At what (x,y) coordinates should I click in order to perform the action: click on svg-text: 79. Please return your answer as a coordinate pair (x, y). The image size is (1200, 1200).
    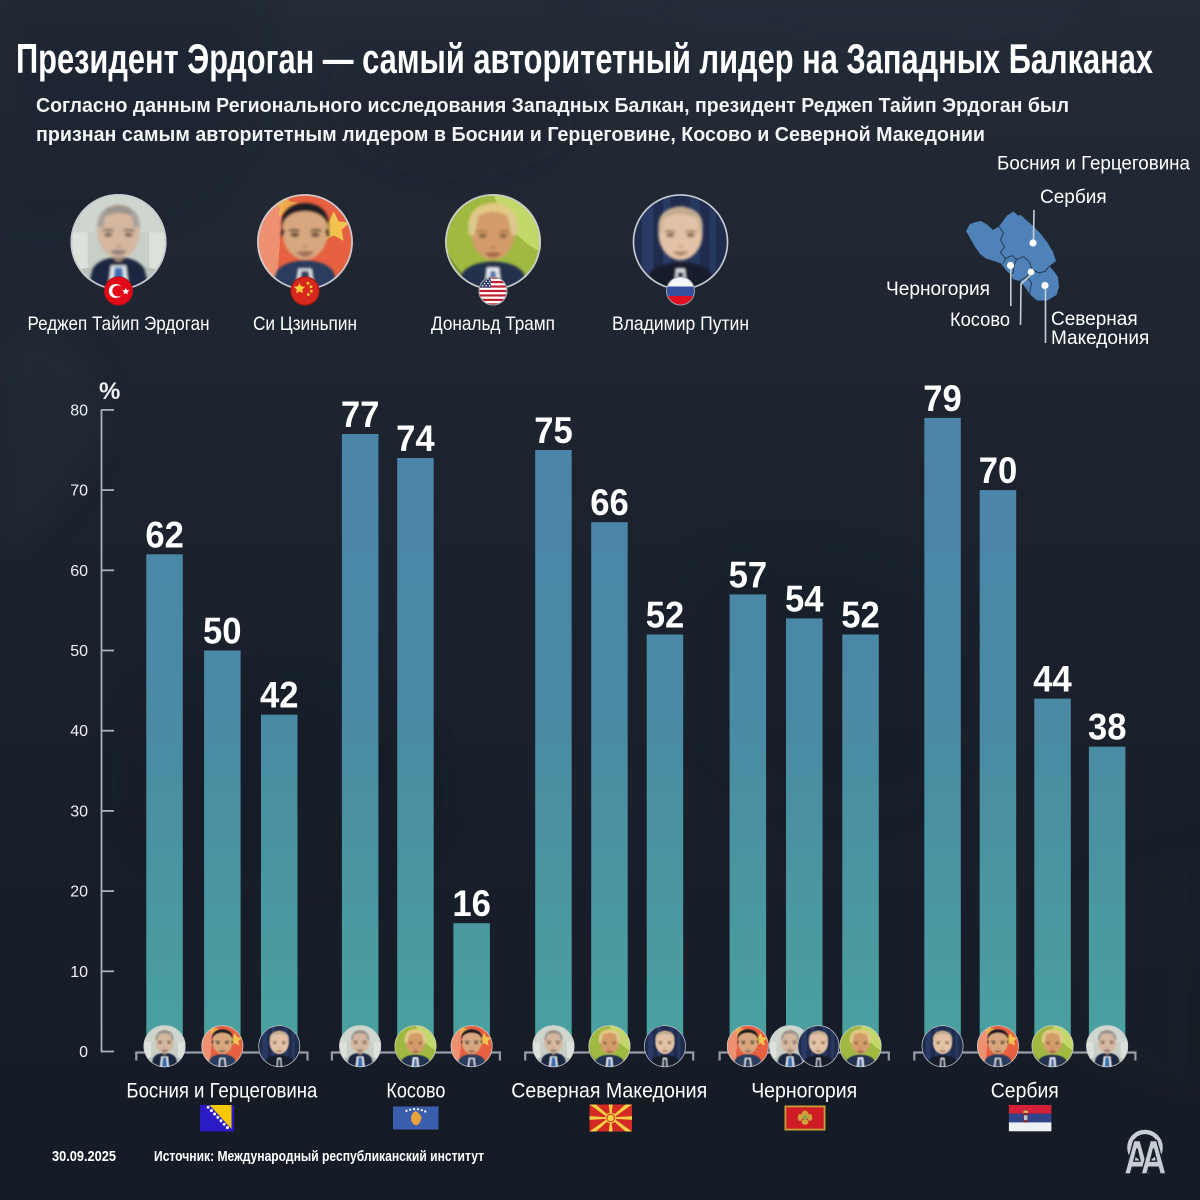
    Looking at the image, I should click on (942, 398).